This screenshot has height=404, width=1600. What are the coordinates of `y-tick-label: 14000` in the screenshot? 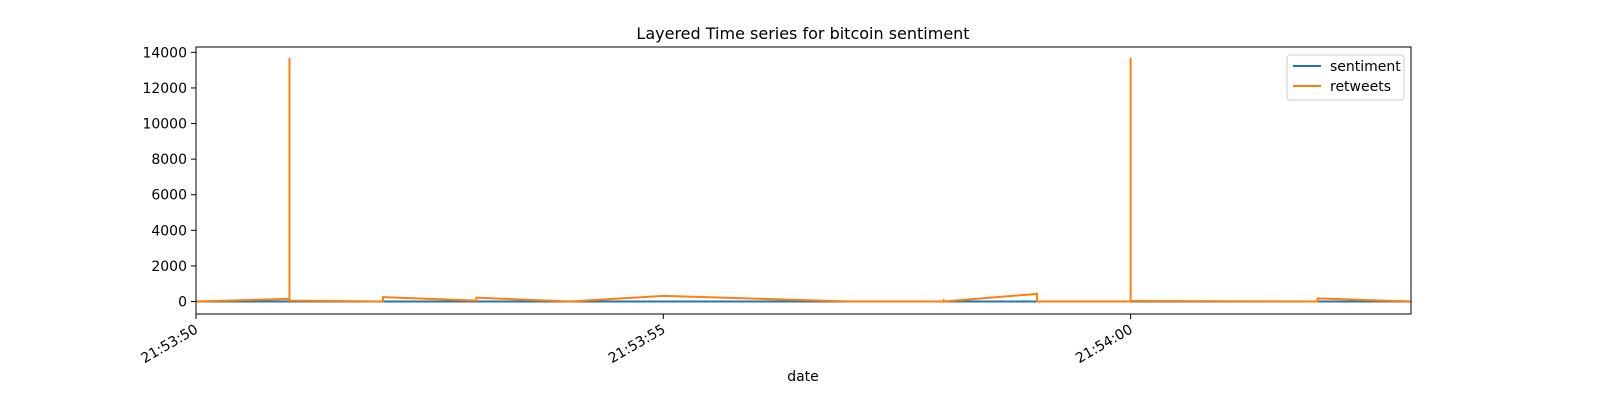 It's located at (164, 53).